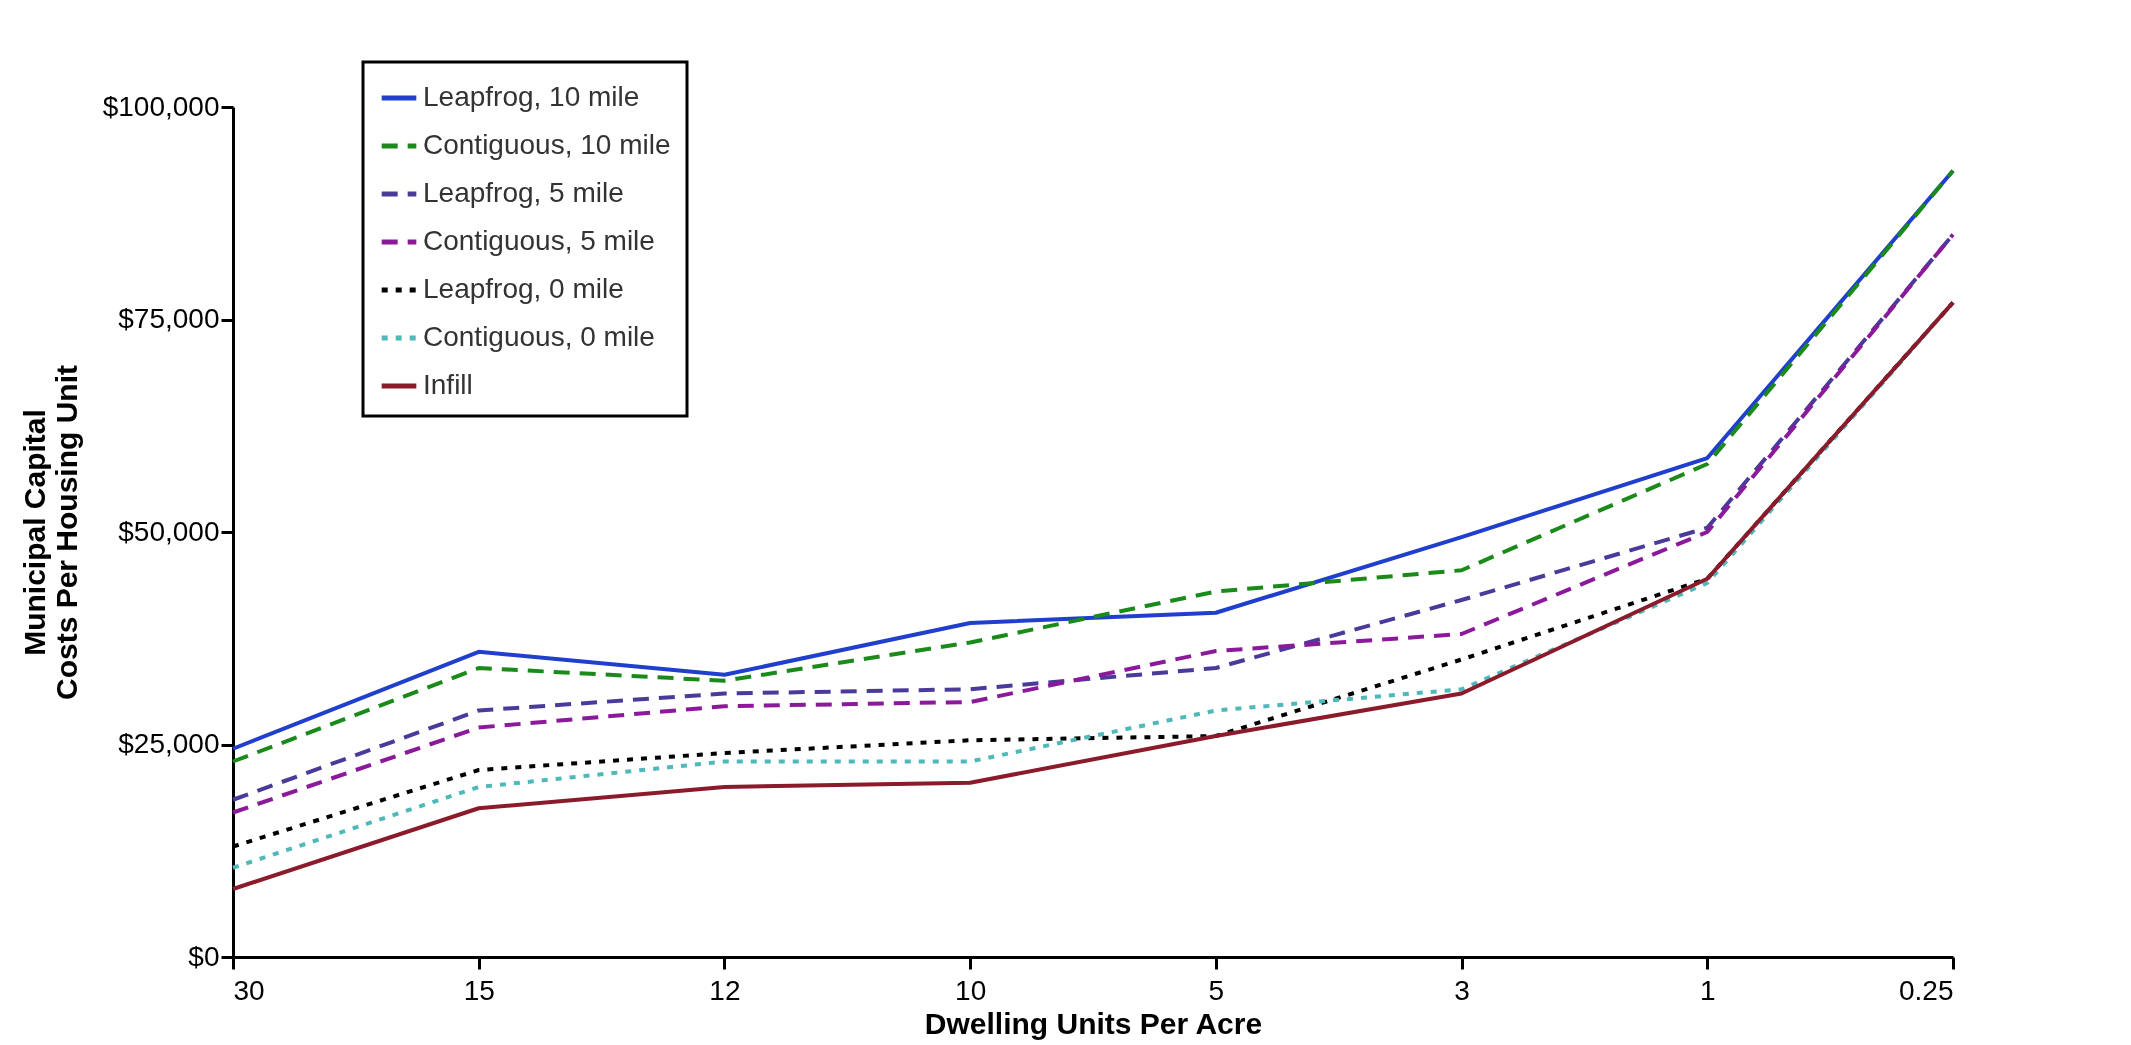  I want to click on y-tick-label: $75,000, so click(169, 318).